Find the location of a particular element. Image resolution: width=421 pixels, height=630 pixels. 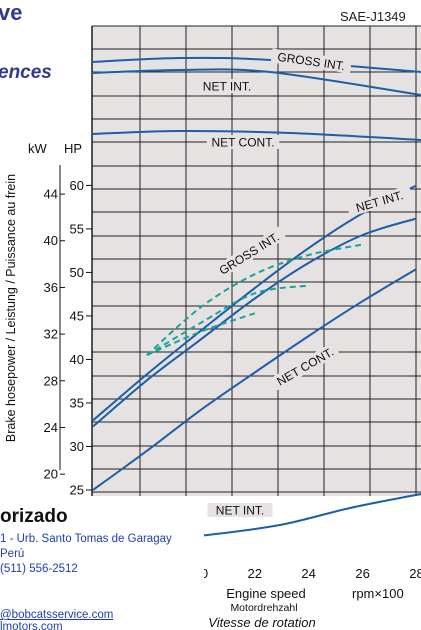

header-subtitle: ences is located at coordinates (26, 72).